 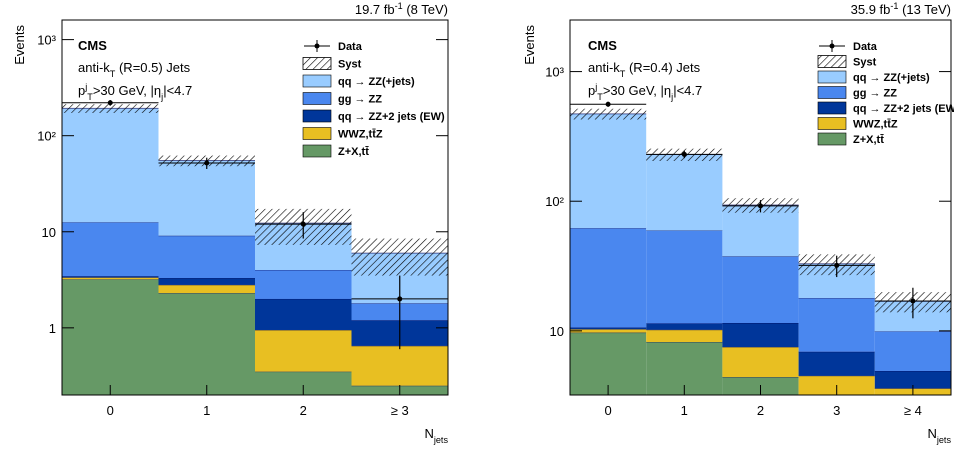 What do you see at coordinates (152, 67) in the screenshot?
I see `annotation-part: (R=0.5) Jets` at bounding box center [152, 67].